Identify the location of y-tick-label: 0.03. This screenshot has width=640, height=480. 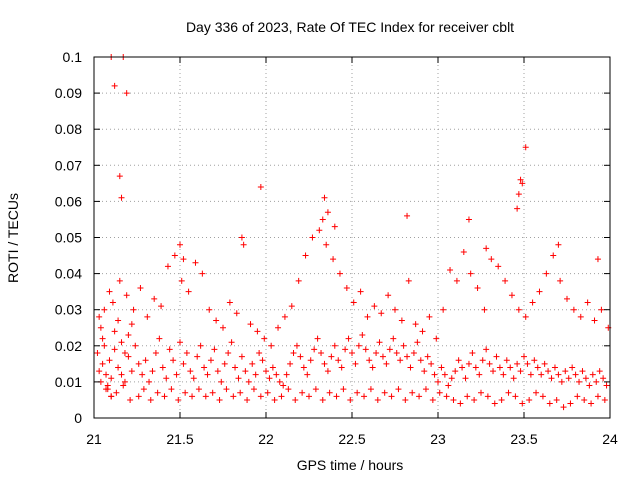
(68, 310).